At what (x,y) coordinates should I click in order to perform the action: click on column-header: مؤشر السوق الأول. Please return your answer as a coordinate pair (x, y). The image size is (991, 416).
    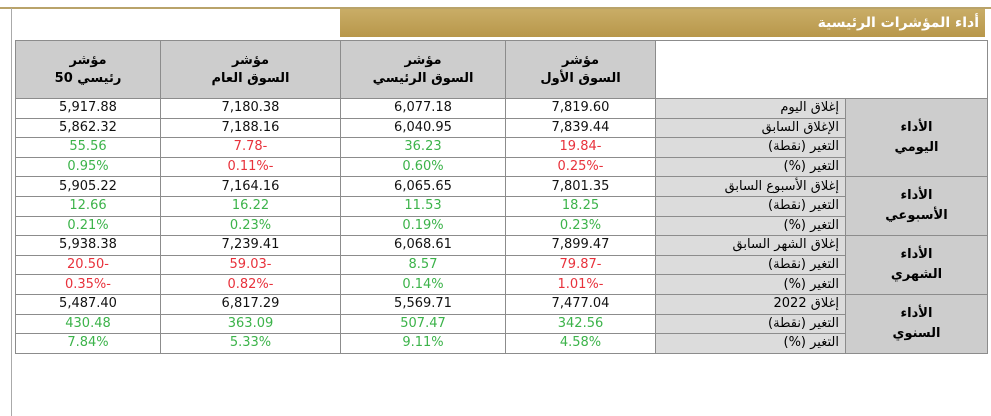
    Looking at the image, I should click on (580, 69).